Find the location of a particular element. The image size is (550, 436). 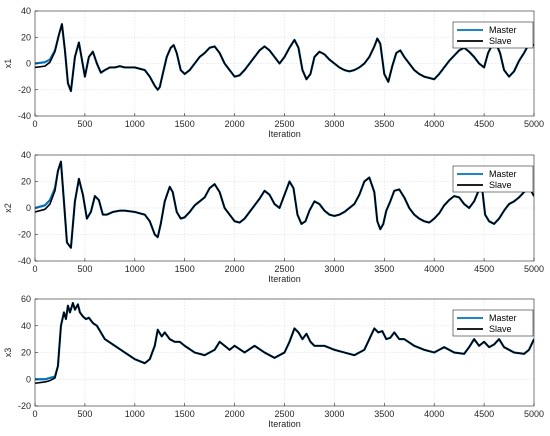

y-tick-label: 60 is located at coordinates (26, 299).